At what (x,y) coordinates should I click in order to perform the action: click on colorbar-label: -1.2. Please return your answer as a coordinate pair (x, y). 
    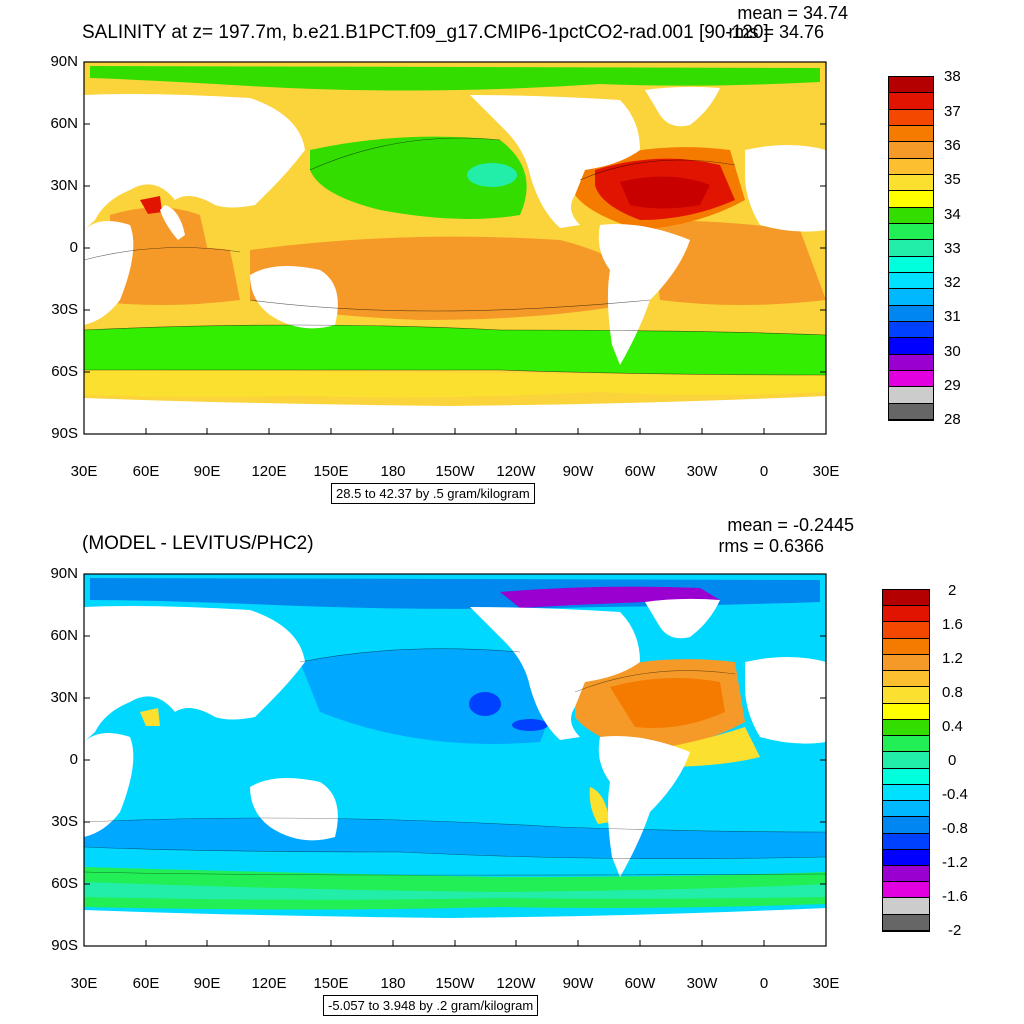
    Looking at the image, I should click on (955, 862).